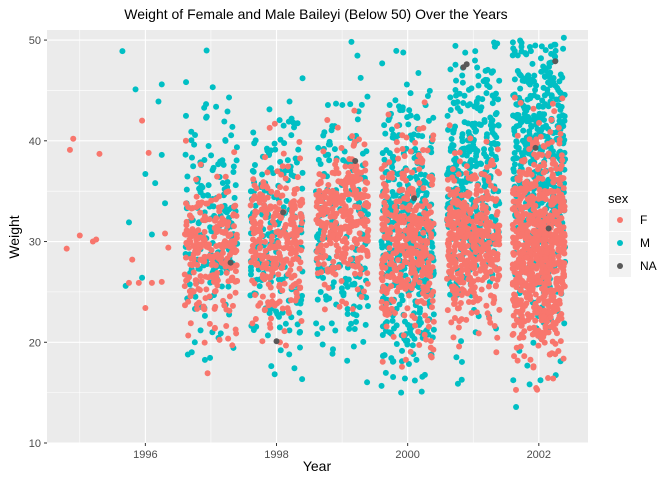 Image resolution: width=672 pixels, height=480 pixels. I want to click on legend-label-na: NA, so click(648, 266).